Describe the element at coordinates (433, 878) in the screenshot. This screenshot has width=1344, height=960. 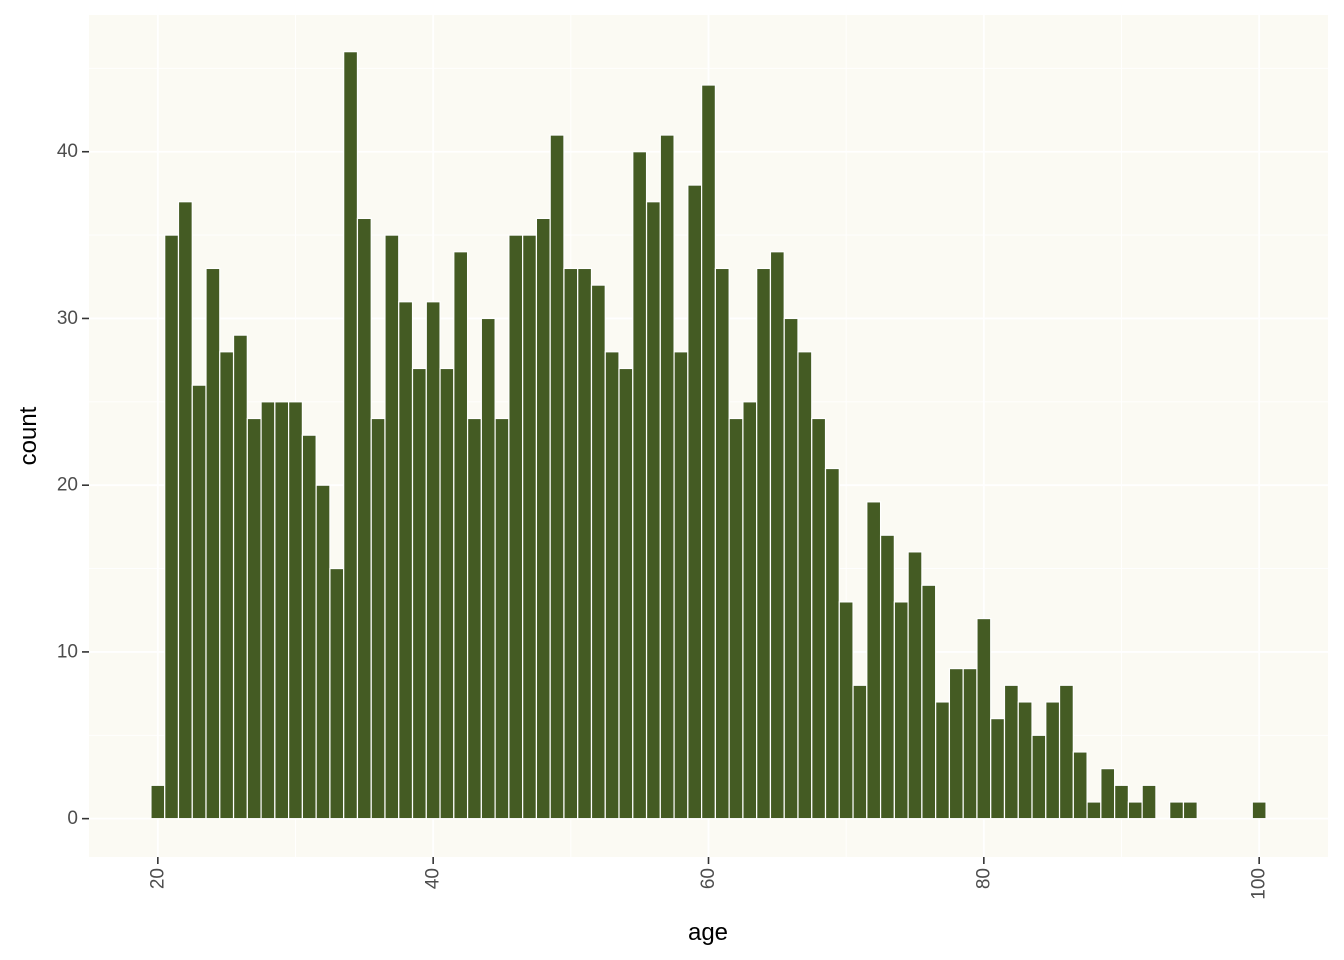
I see `x-tick-label: 40` at that location.